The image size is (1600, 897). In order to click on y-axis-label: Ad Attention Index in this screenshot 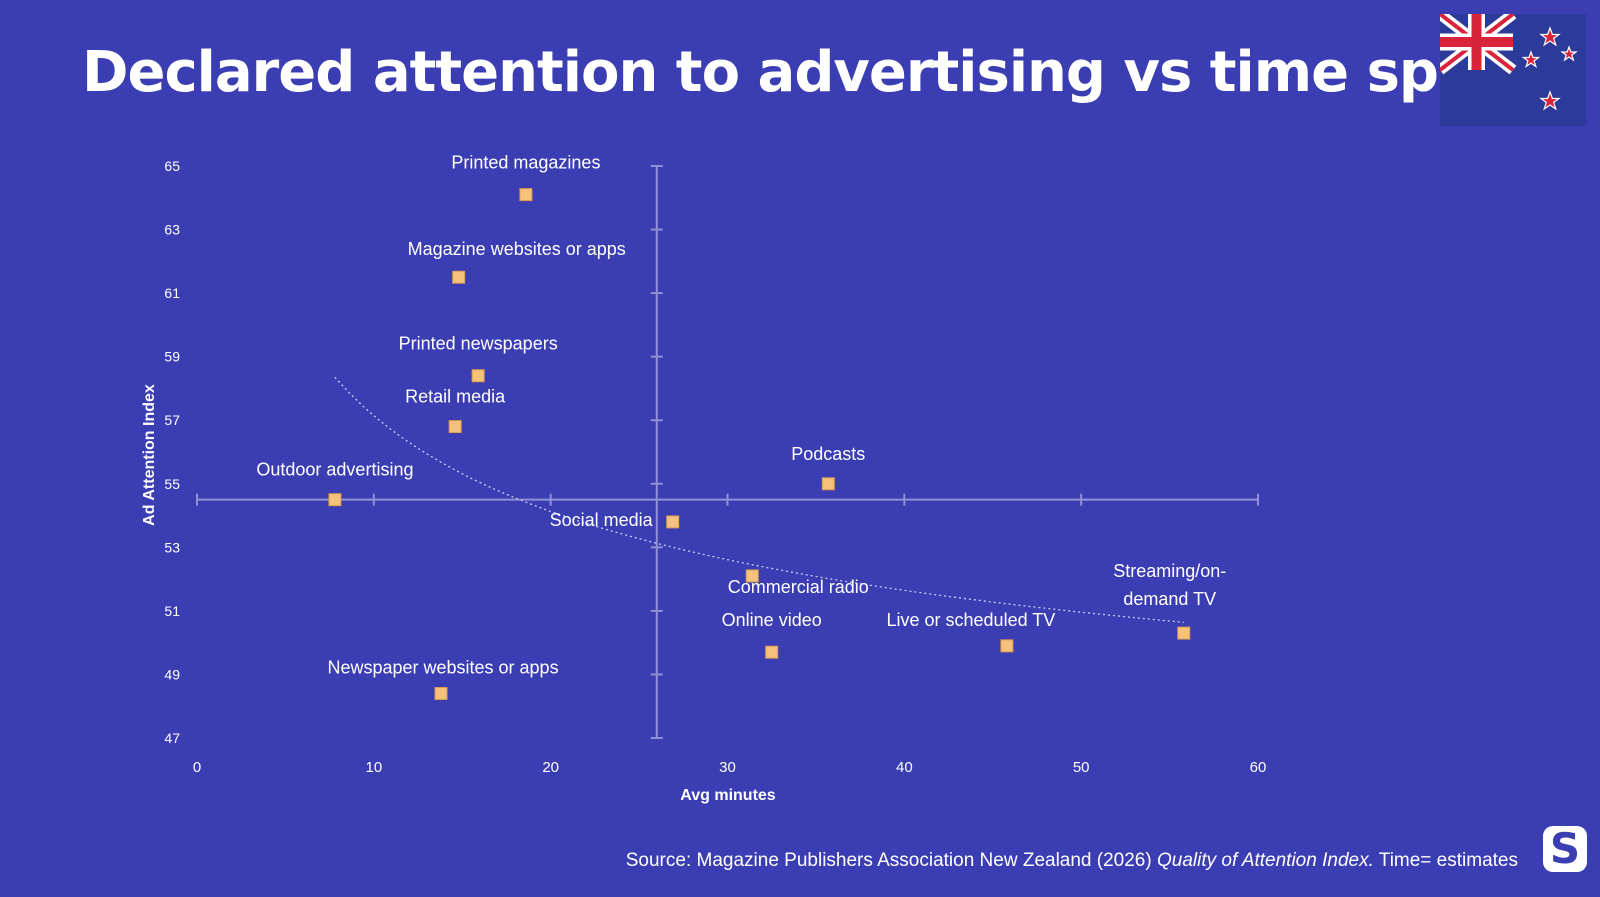, I will do `click(149, 455)`.